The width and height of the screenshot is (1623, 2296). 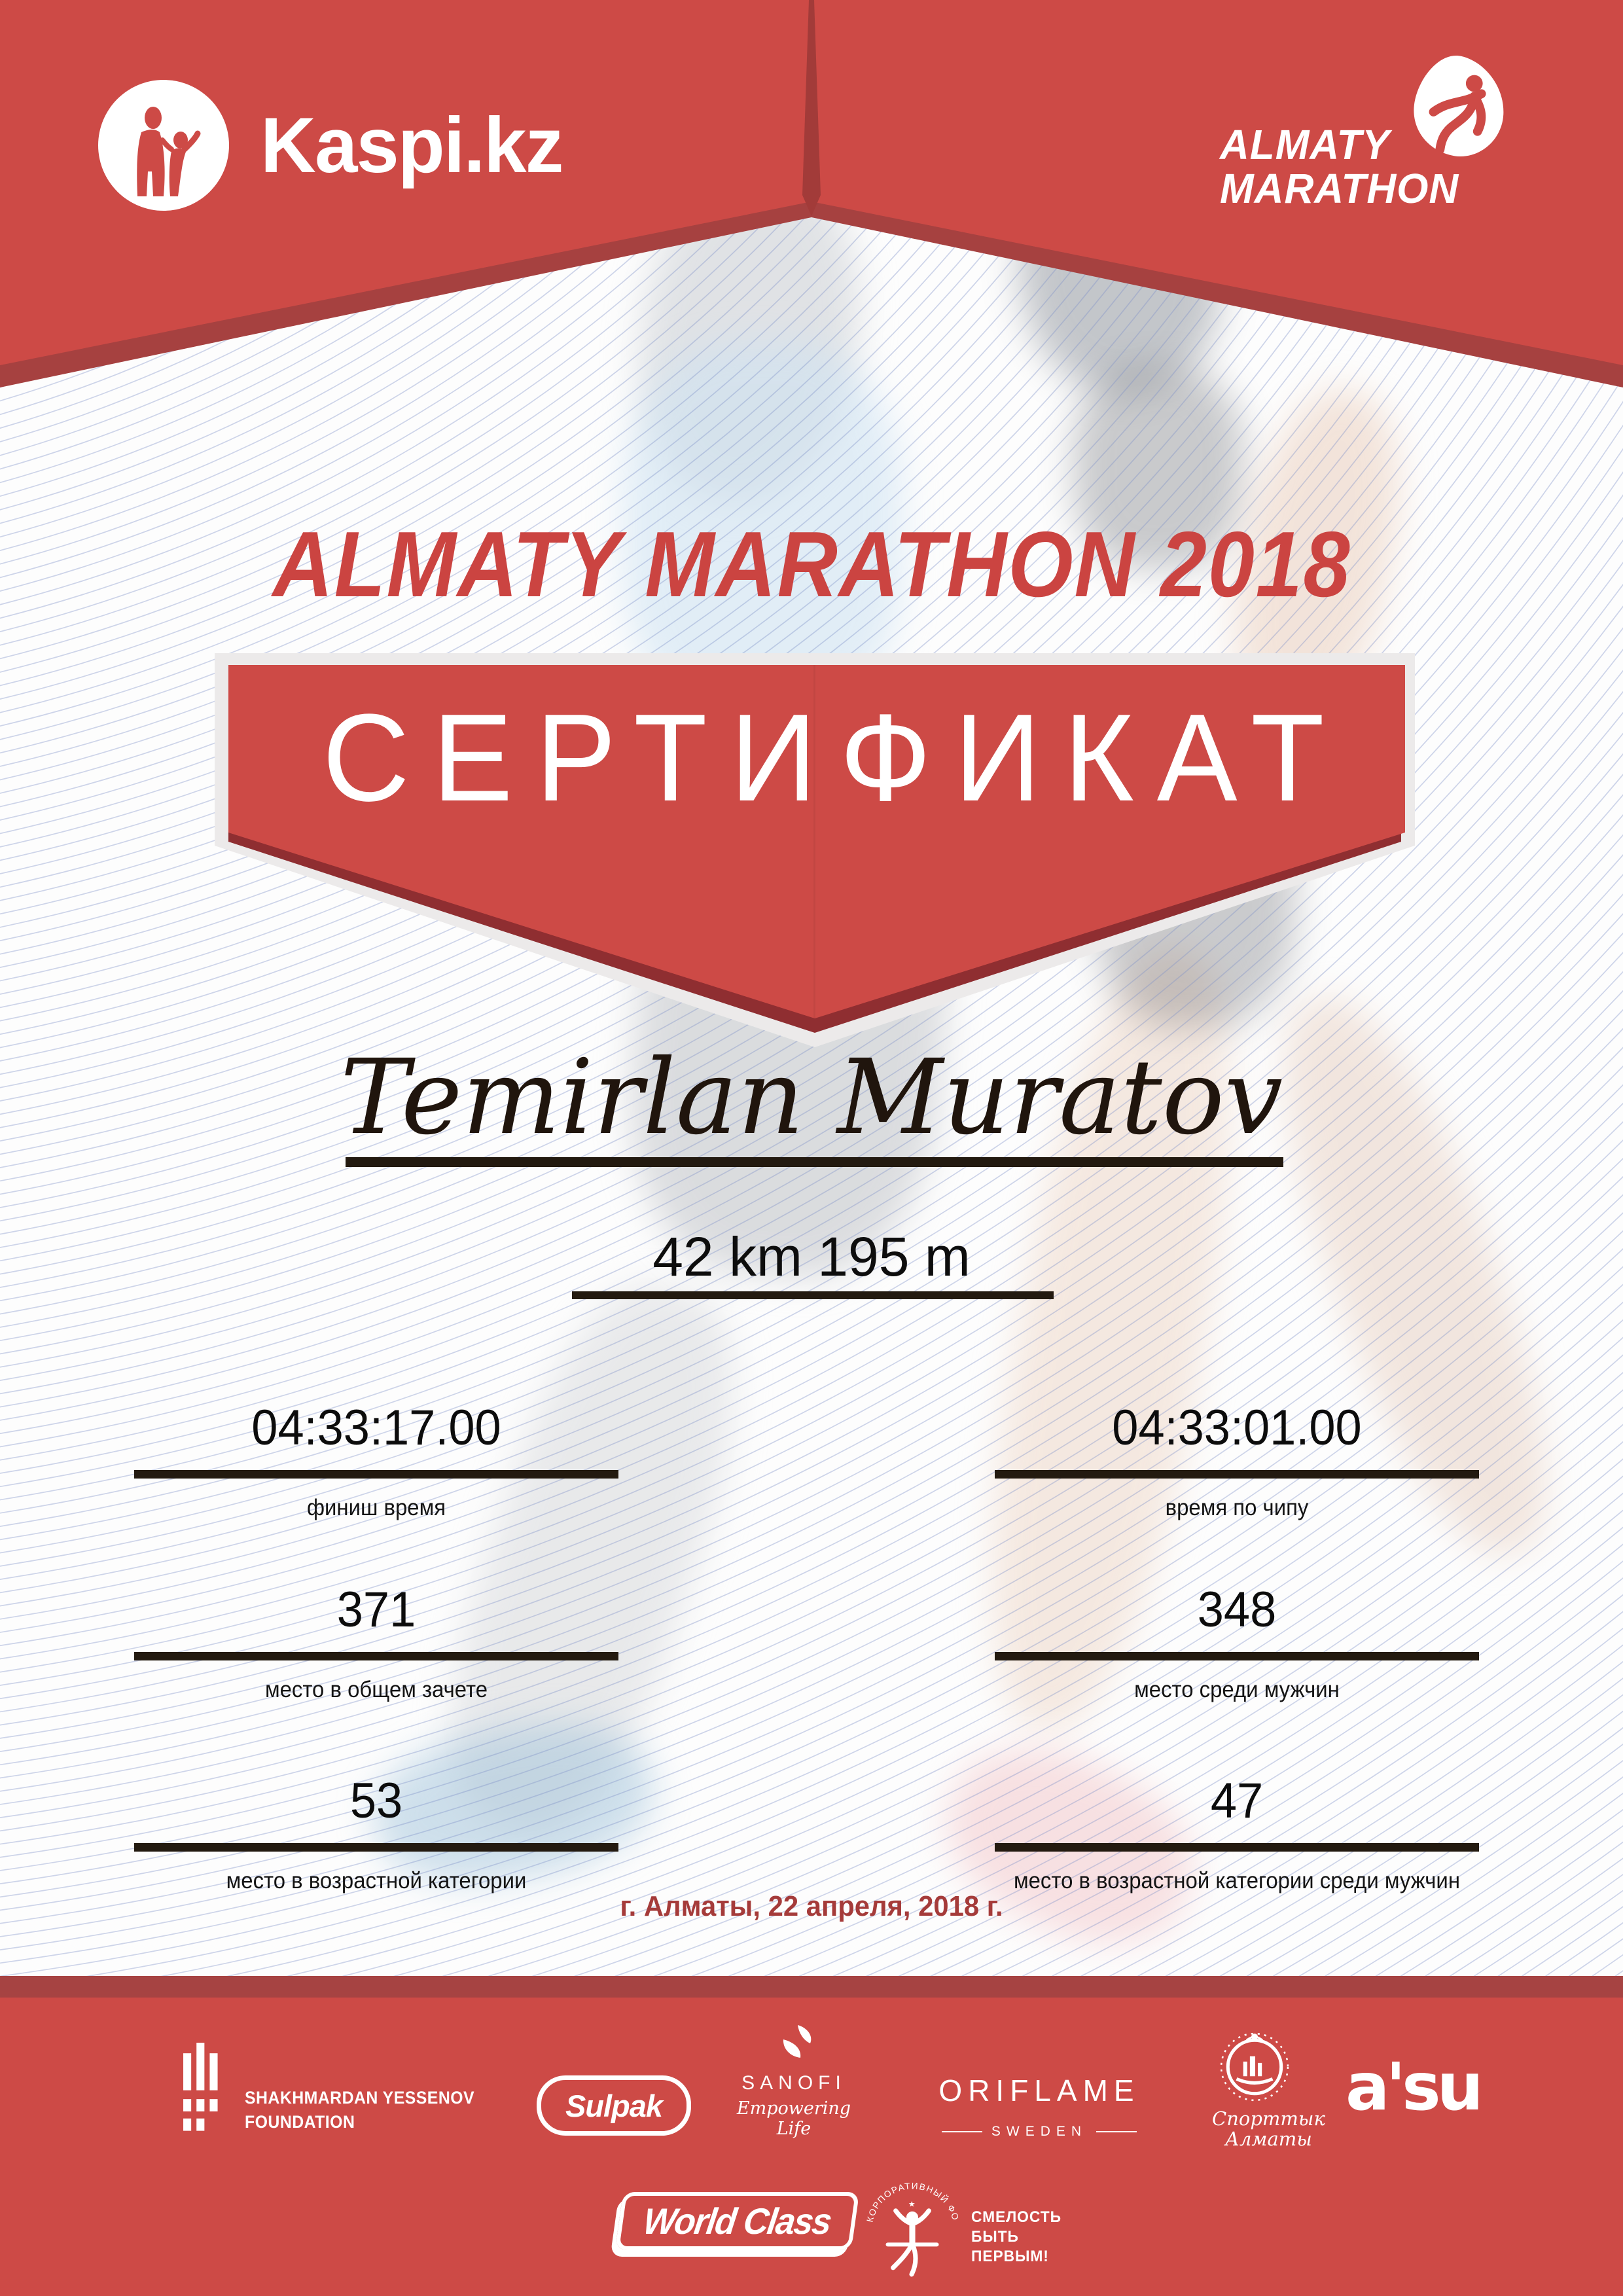 What do you see at coordinates (912, 2204) in the screenshot?
I see `fund-star: ★` at bounding box center [912, 2204].